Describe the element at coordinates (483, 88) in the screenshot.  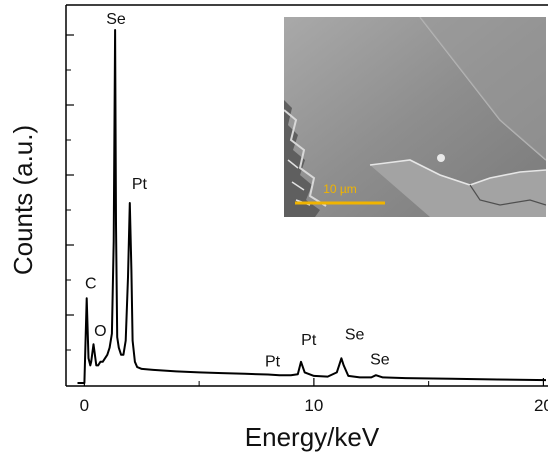
I see `sem-facet-shade` at that location.